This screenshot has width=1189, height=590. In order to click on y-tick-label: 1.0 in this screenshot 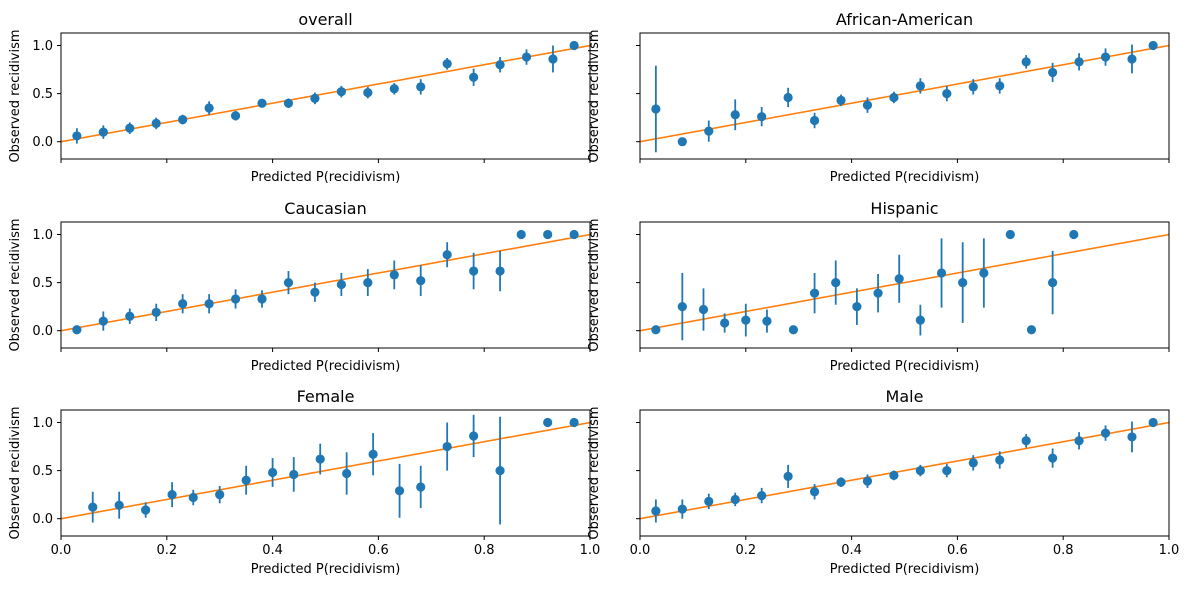, I will do `click(42, 46)`.